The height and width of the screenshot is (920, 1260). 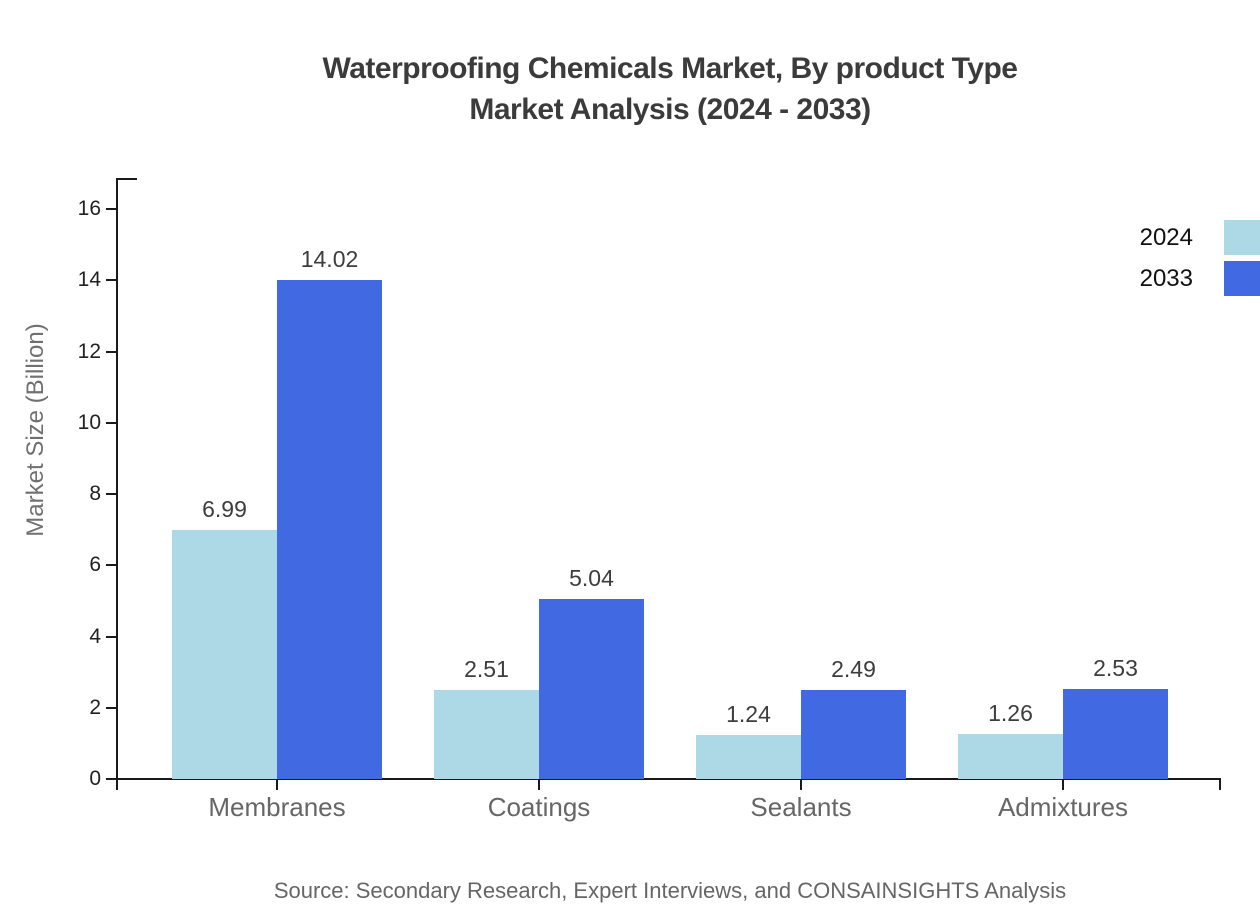 What do you see at coordinates (224, 508) in the screenshot?
I see `value-label-2024-membranes: 6.99` at bounding box center [224, 508].